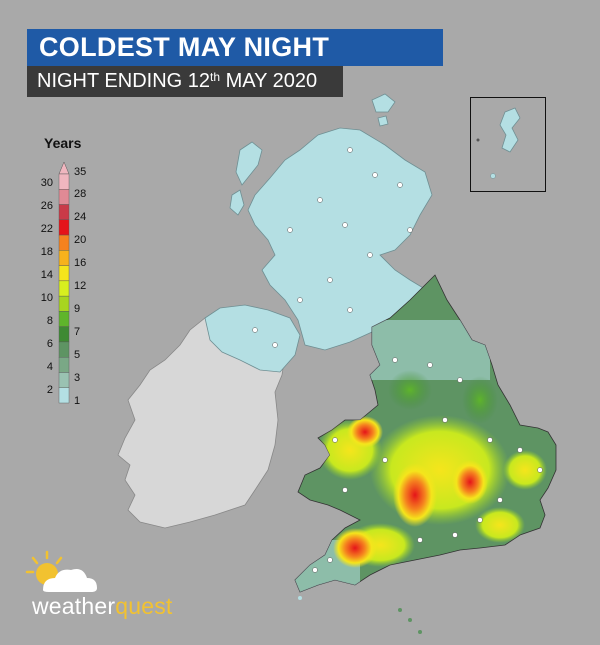  What do you see at coordinates (269, 81) in the screenshot?
I see `subtitle-suffix: MAY 2020` at bounding box center [269, 81].